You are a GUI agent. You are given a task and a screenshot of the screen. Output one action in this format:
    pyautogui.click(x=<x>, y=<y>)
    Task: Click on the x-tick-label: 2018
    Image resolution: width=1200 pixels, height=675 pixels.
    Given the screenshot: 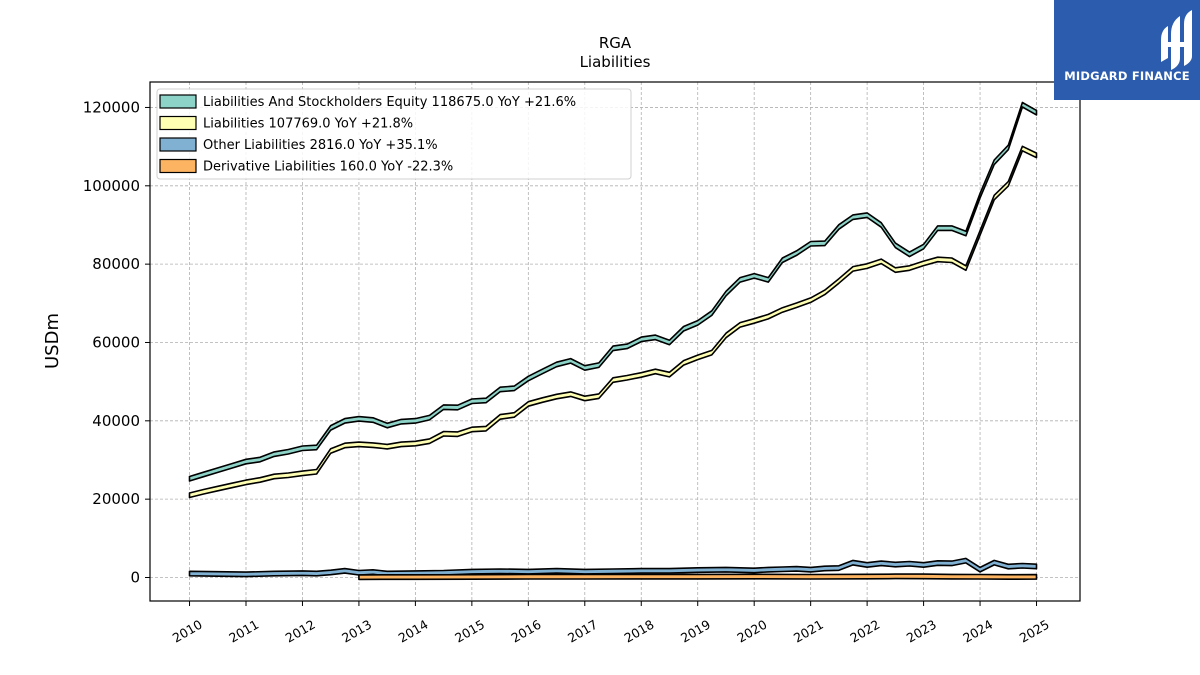 What is the action you would take?
    pyautogui.click(x=638, y=631)
    